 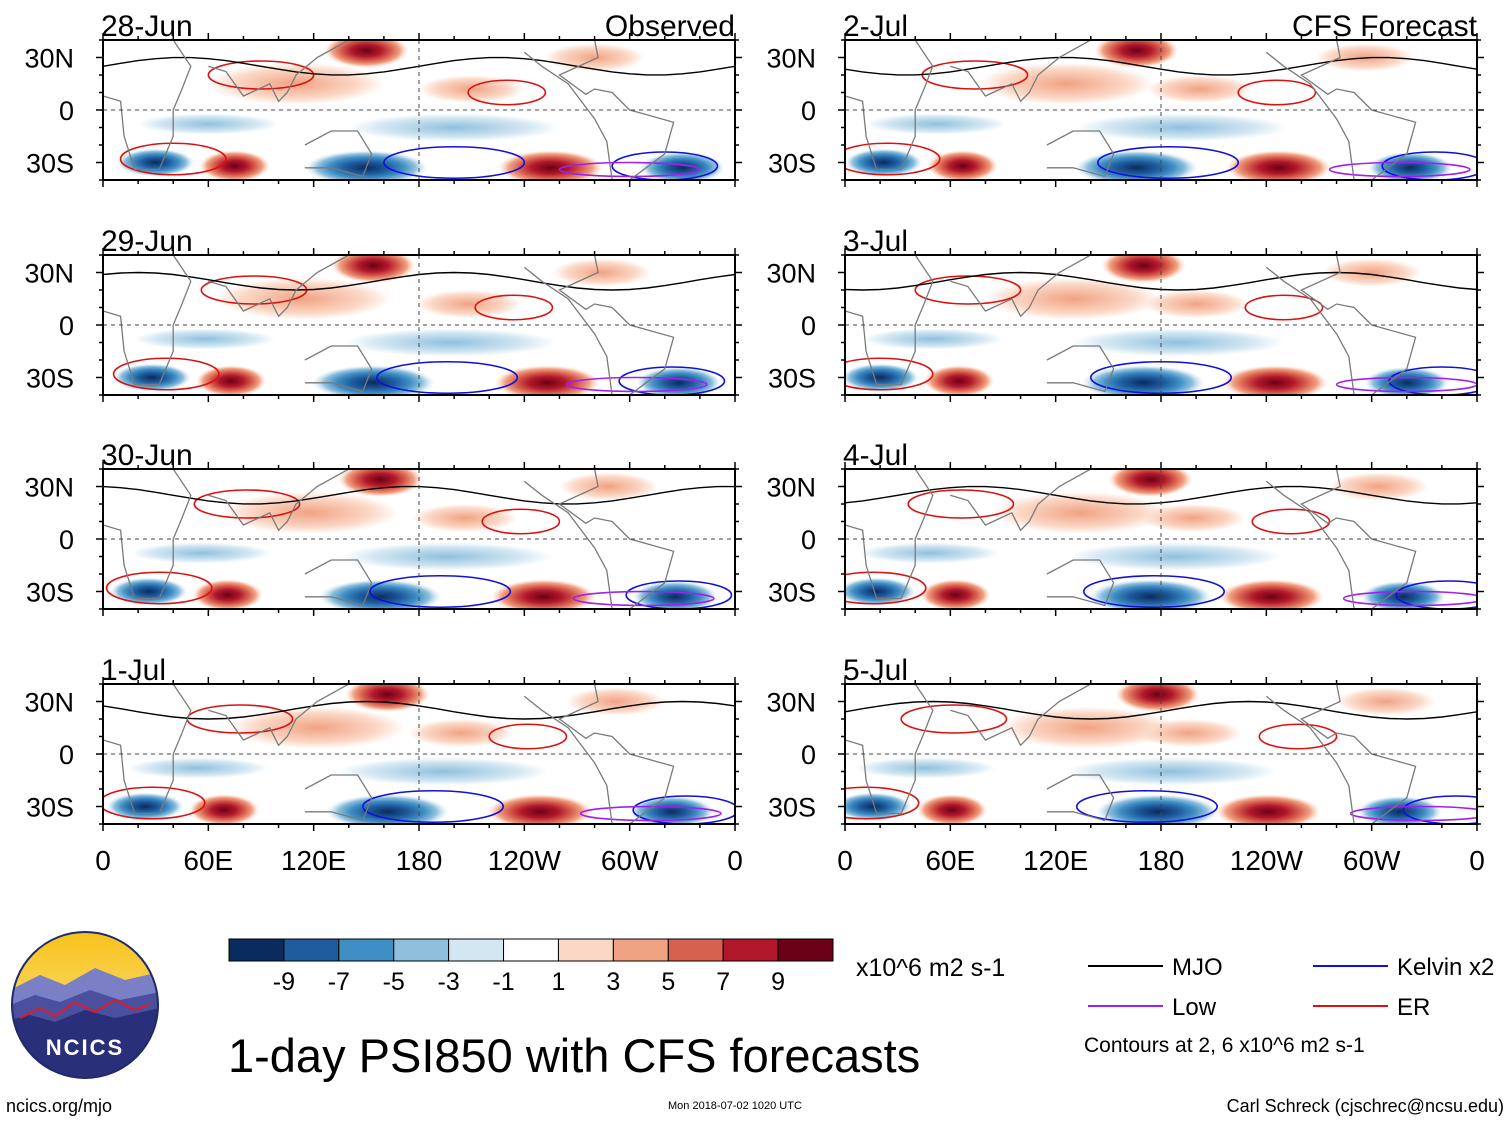 What do you see at coordinates (875, 455) in the screenshot?
I see `panel-date: 4-Jul` at bounding box center [875, 455].